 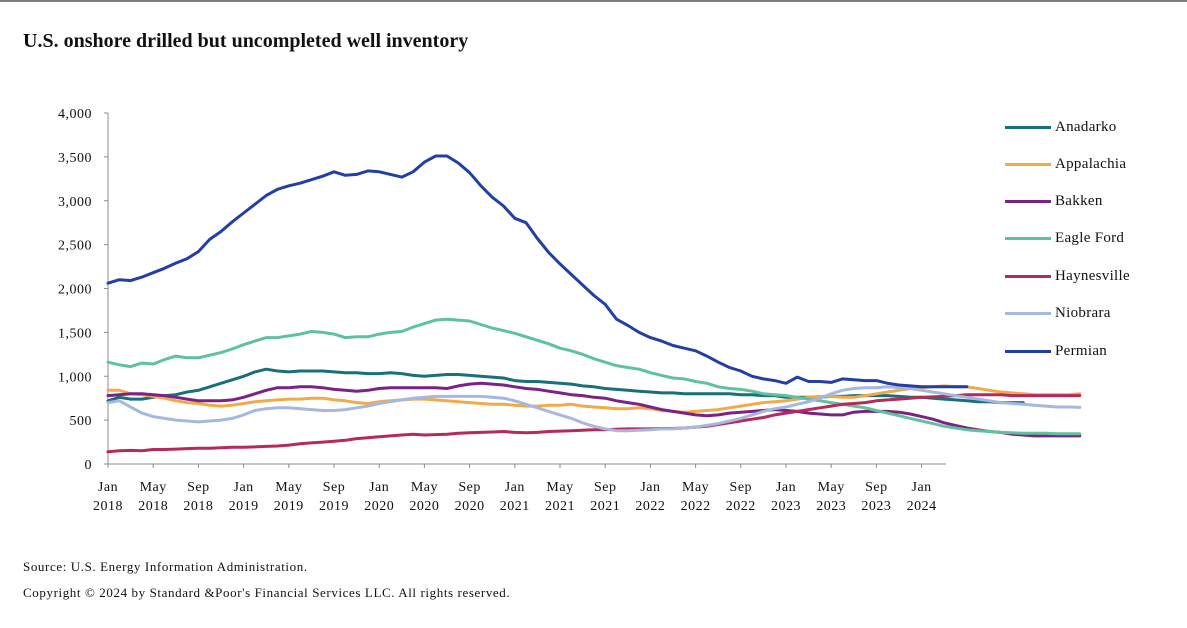 I want to click on legend-label: Haynesville, so click(x=1092, y=275).